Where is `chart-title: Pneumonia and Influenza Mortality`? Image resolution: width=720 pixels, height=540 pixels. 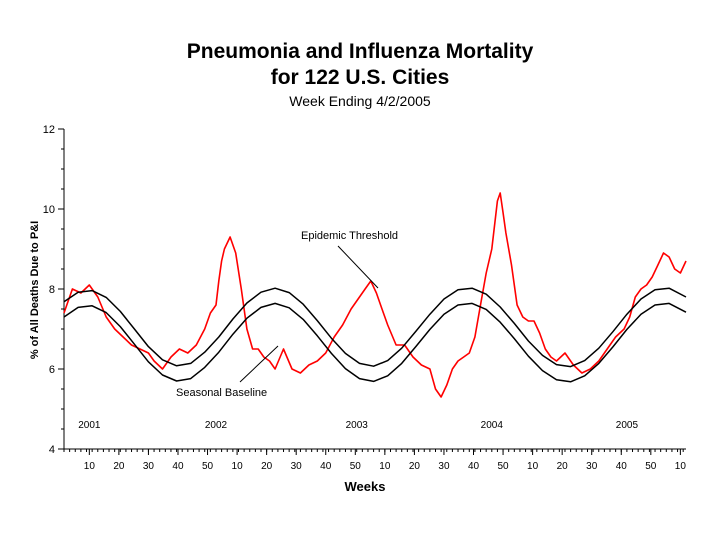 chart-title: Pneumonia and Influenza Mortality is located at coordinates (360, 51).